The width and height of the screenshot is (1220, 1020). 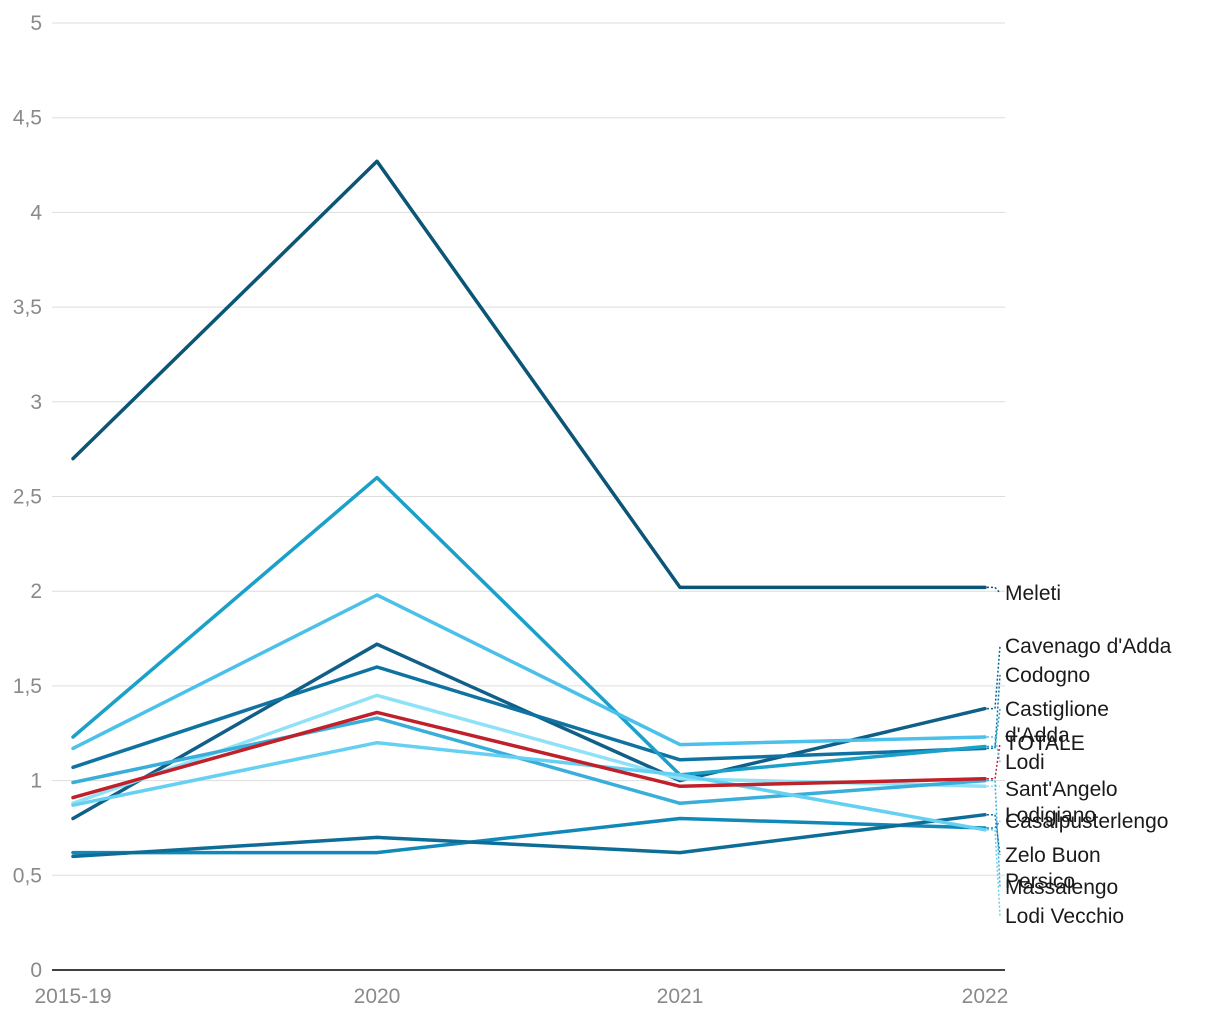 What do you see at coordinates (36, 591) in the screenshot?
I see `y-tick-label: 2` at bounding box center [36, 591].